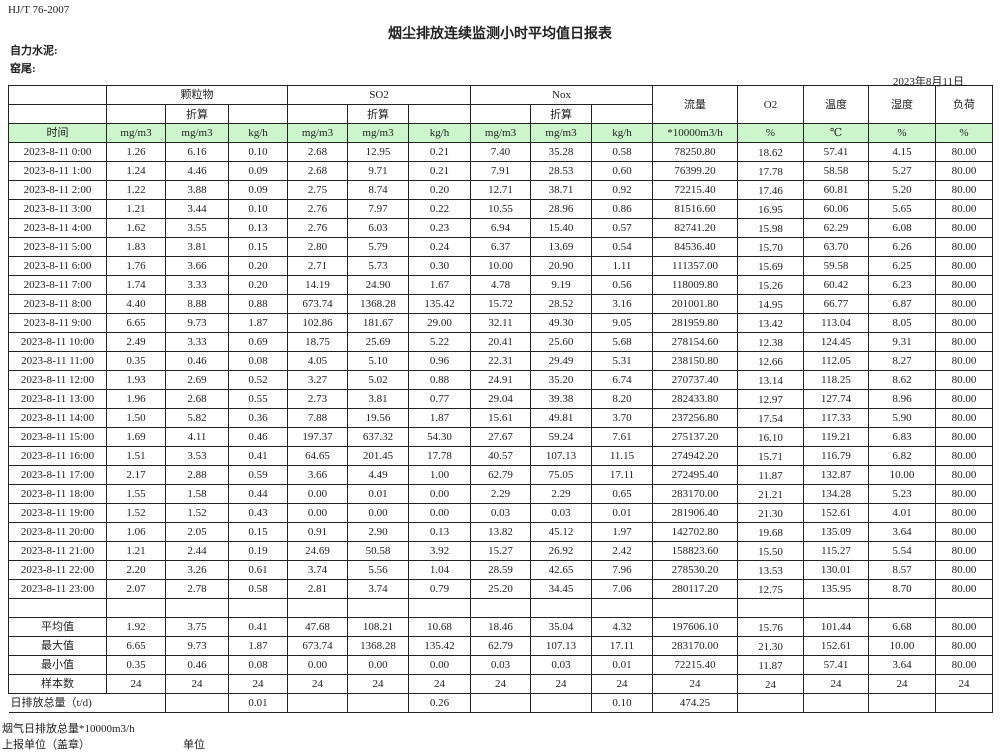 This screenshot has height=753, width=1000. Describe the element at coordinates (194, 745) in the screenshot. I see `unit-label: 单位` at that location.